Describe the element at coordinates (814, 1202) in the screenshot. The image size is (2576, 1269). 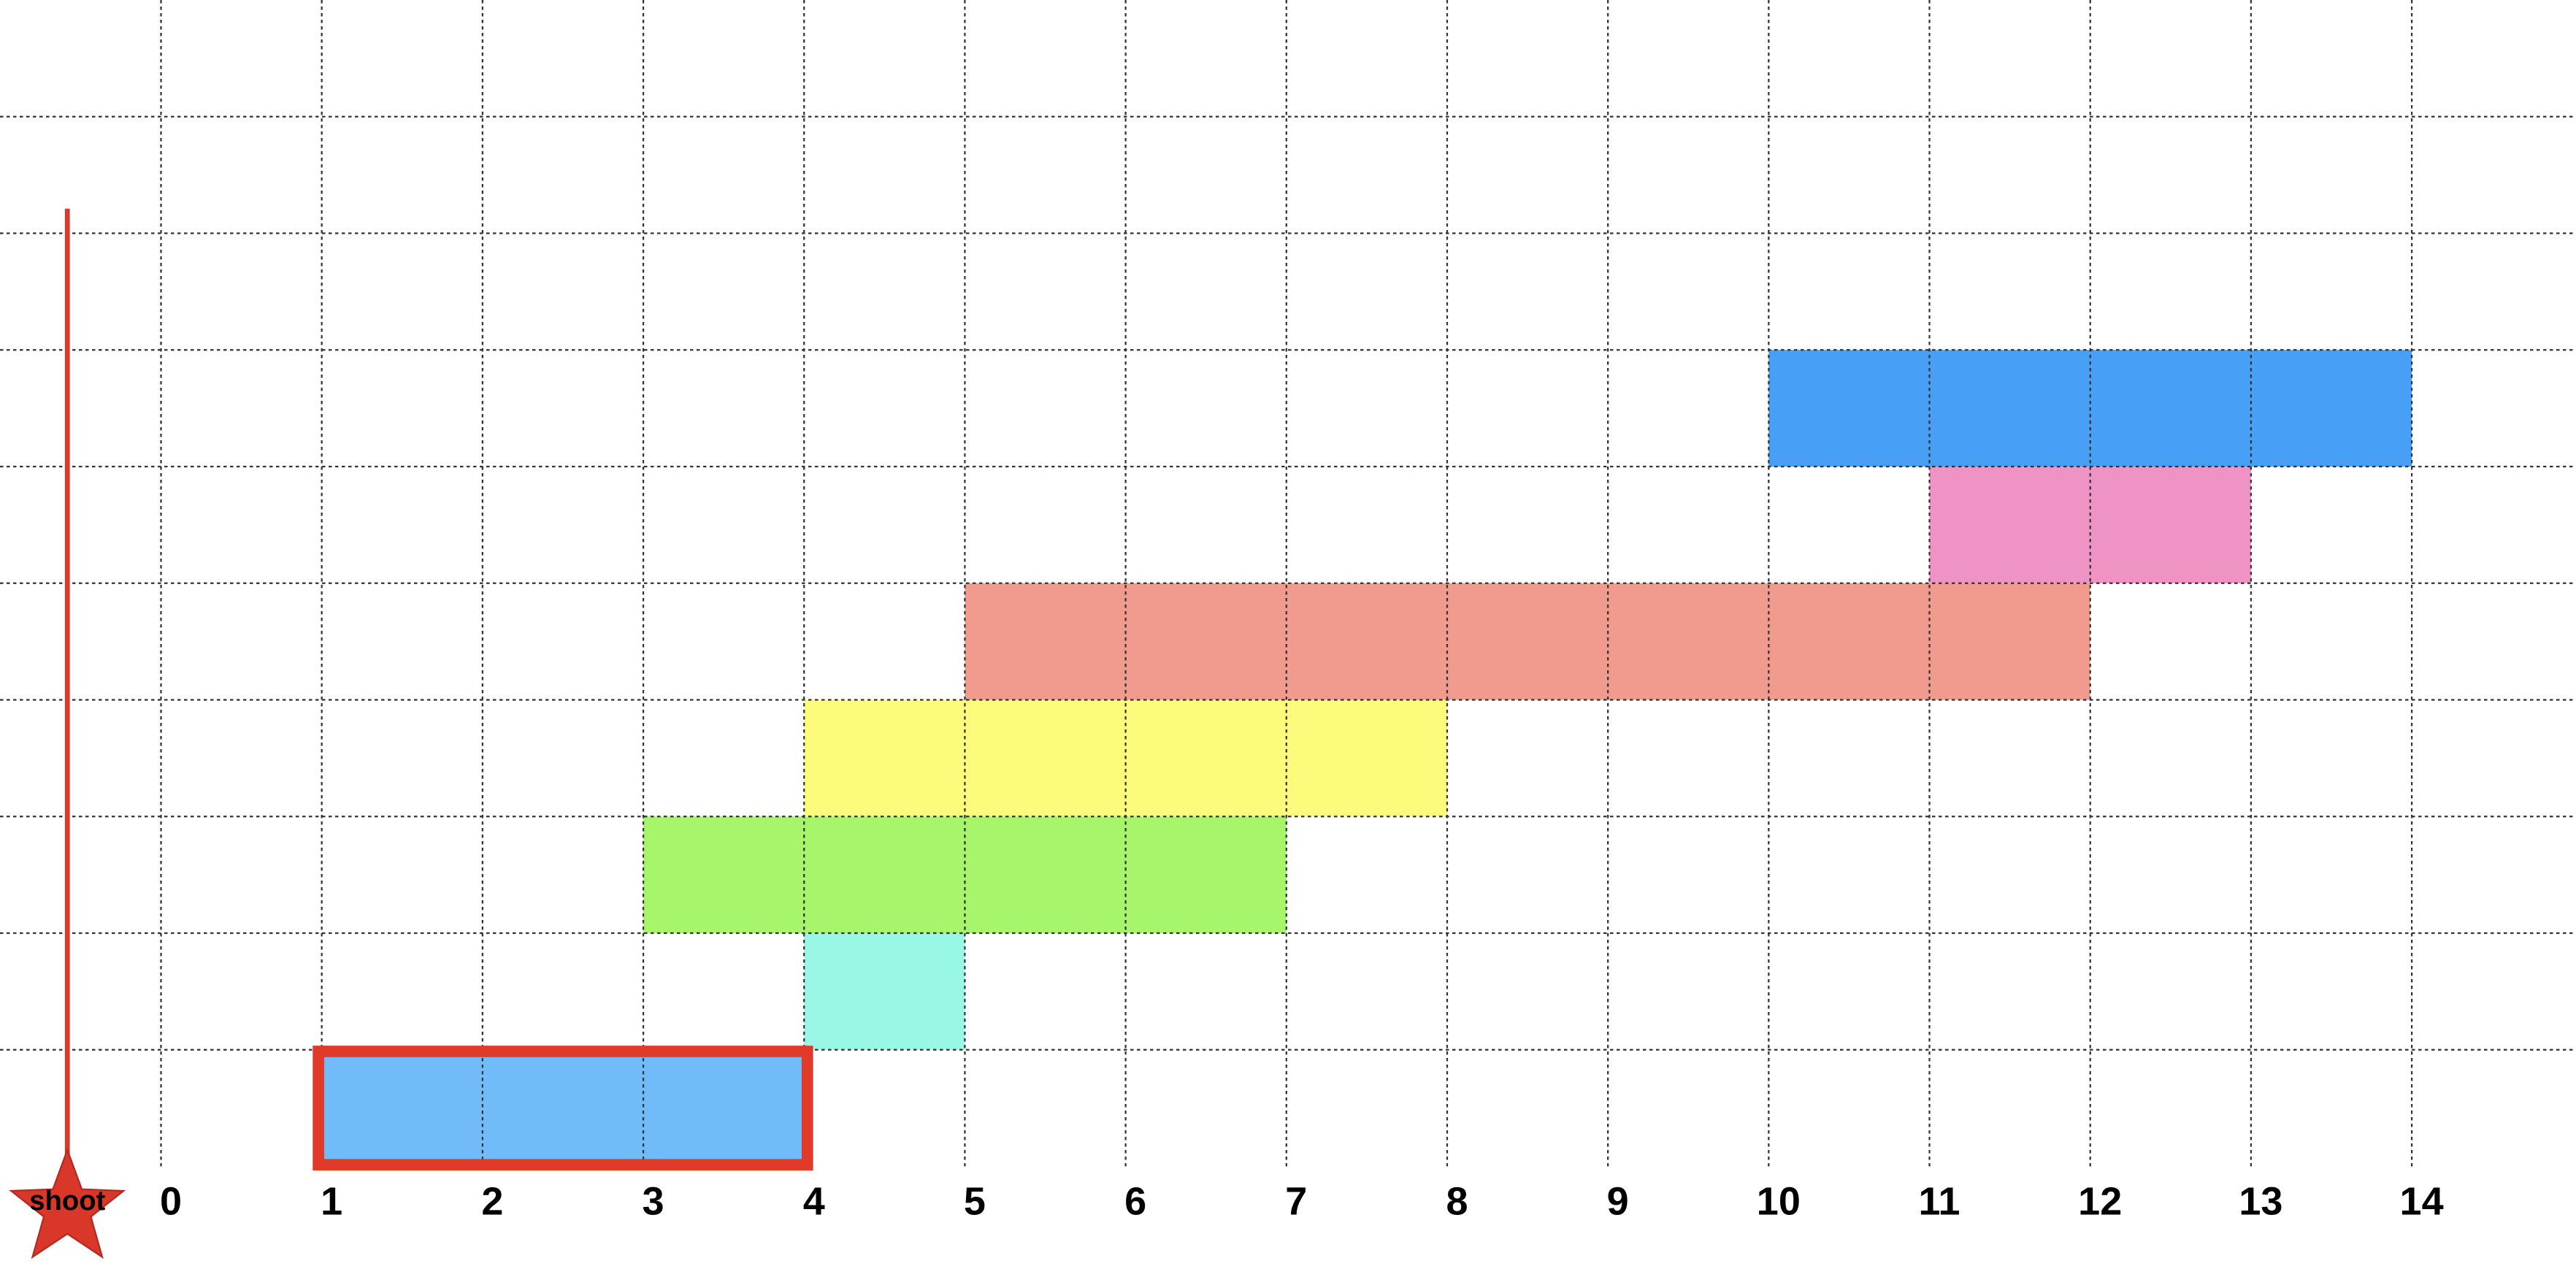
I see `tick-label: 4` at that location.